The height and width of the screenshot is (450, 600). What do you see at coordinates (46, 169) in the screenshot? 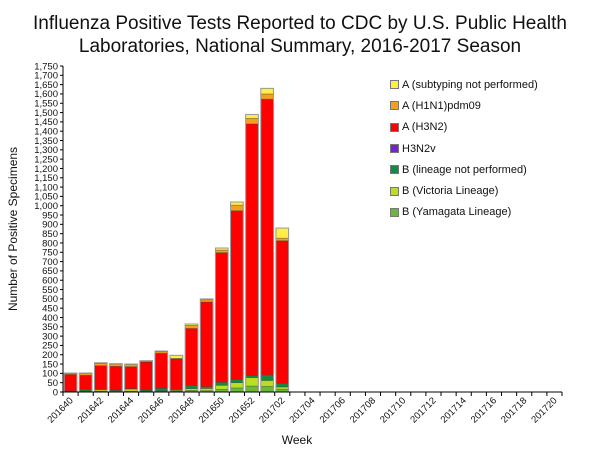
I see `y-tick-label: 1,200` at bounding box center [46, 169].